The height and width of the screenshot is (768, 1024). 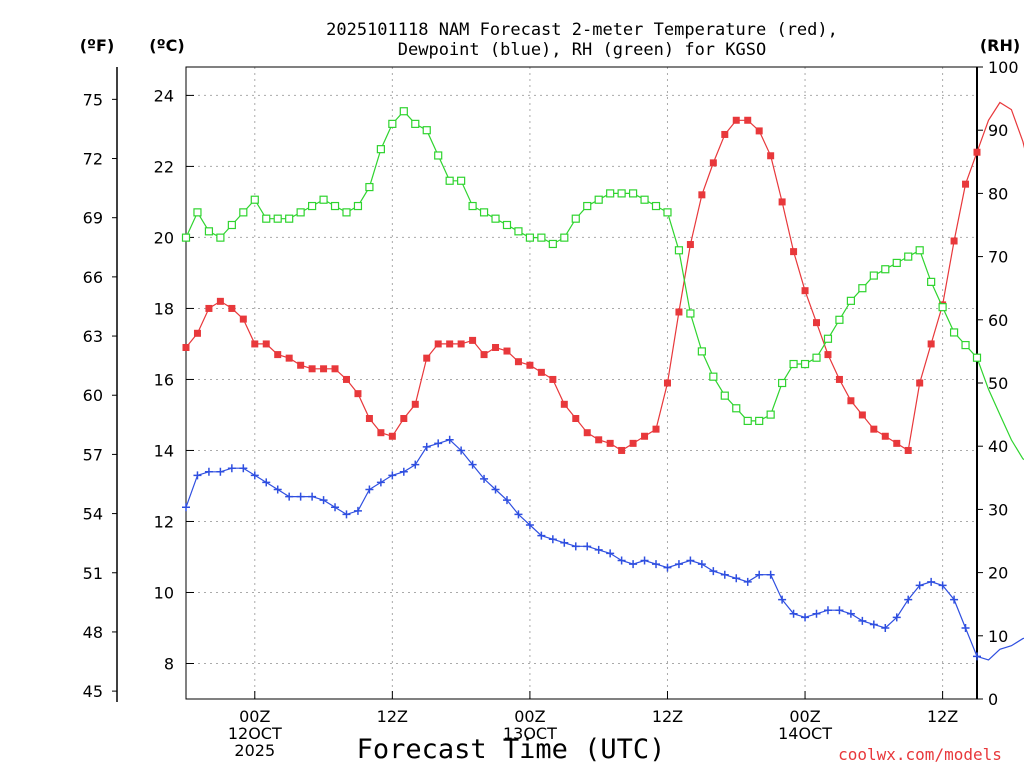 What do you see at coordinates (164, 166) in the screenshot?
I see `celsius-tick-label: 22` at bounding box center [164, 166].